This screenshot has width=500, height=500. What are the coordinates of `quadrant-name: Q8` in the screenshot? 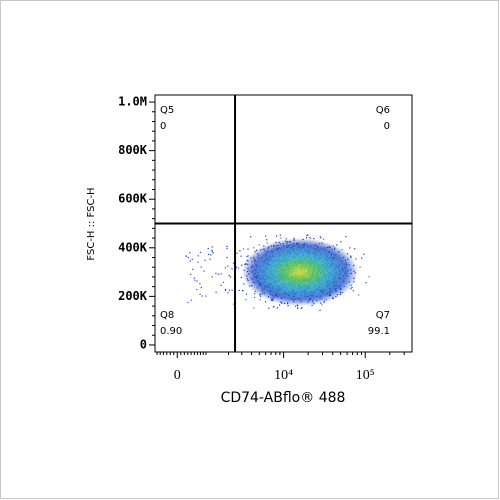 It's located at (167, 315).